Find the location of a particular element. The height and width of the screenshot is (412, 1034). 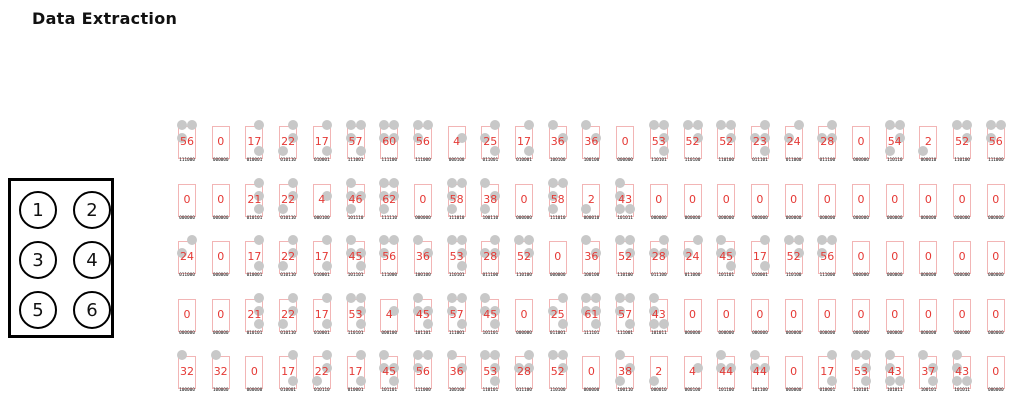

braille-cell: 62 111110 is located at coordinates (389, 199).